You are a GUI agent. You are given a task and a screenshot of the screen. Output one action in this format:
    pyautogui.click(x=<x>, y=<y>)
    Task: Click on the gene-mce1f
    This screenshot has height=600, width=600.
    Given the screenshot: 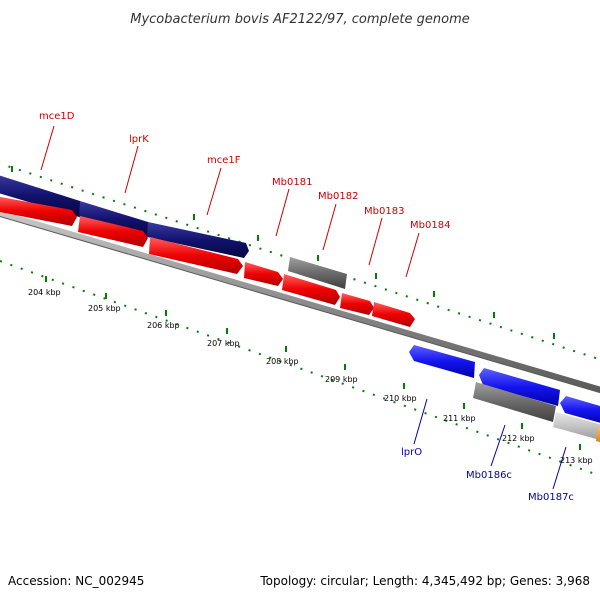 What is the action you would take?
    pyautogui.click(x=198, y=240)
    